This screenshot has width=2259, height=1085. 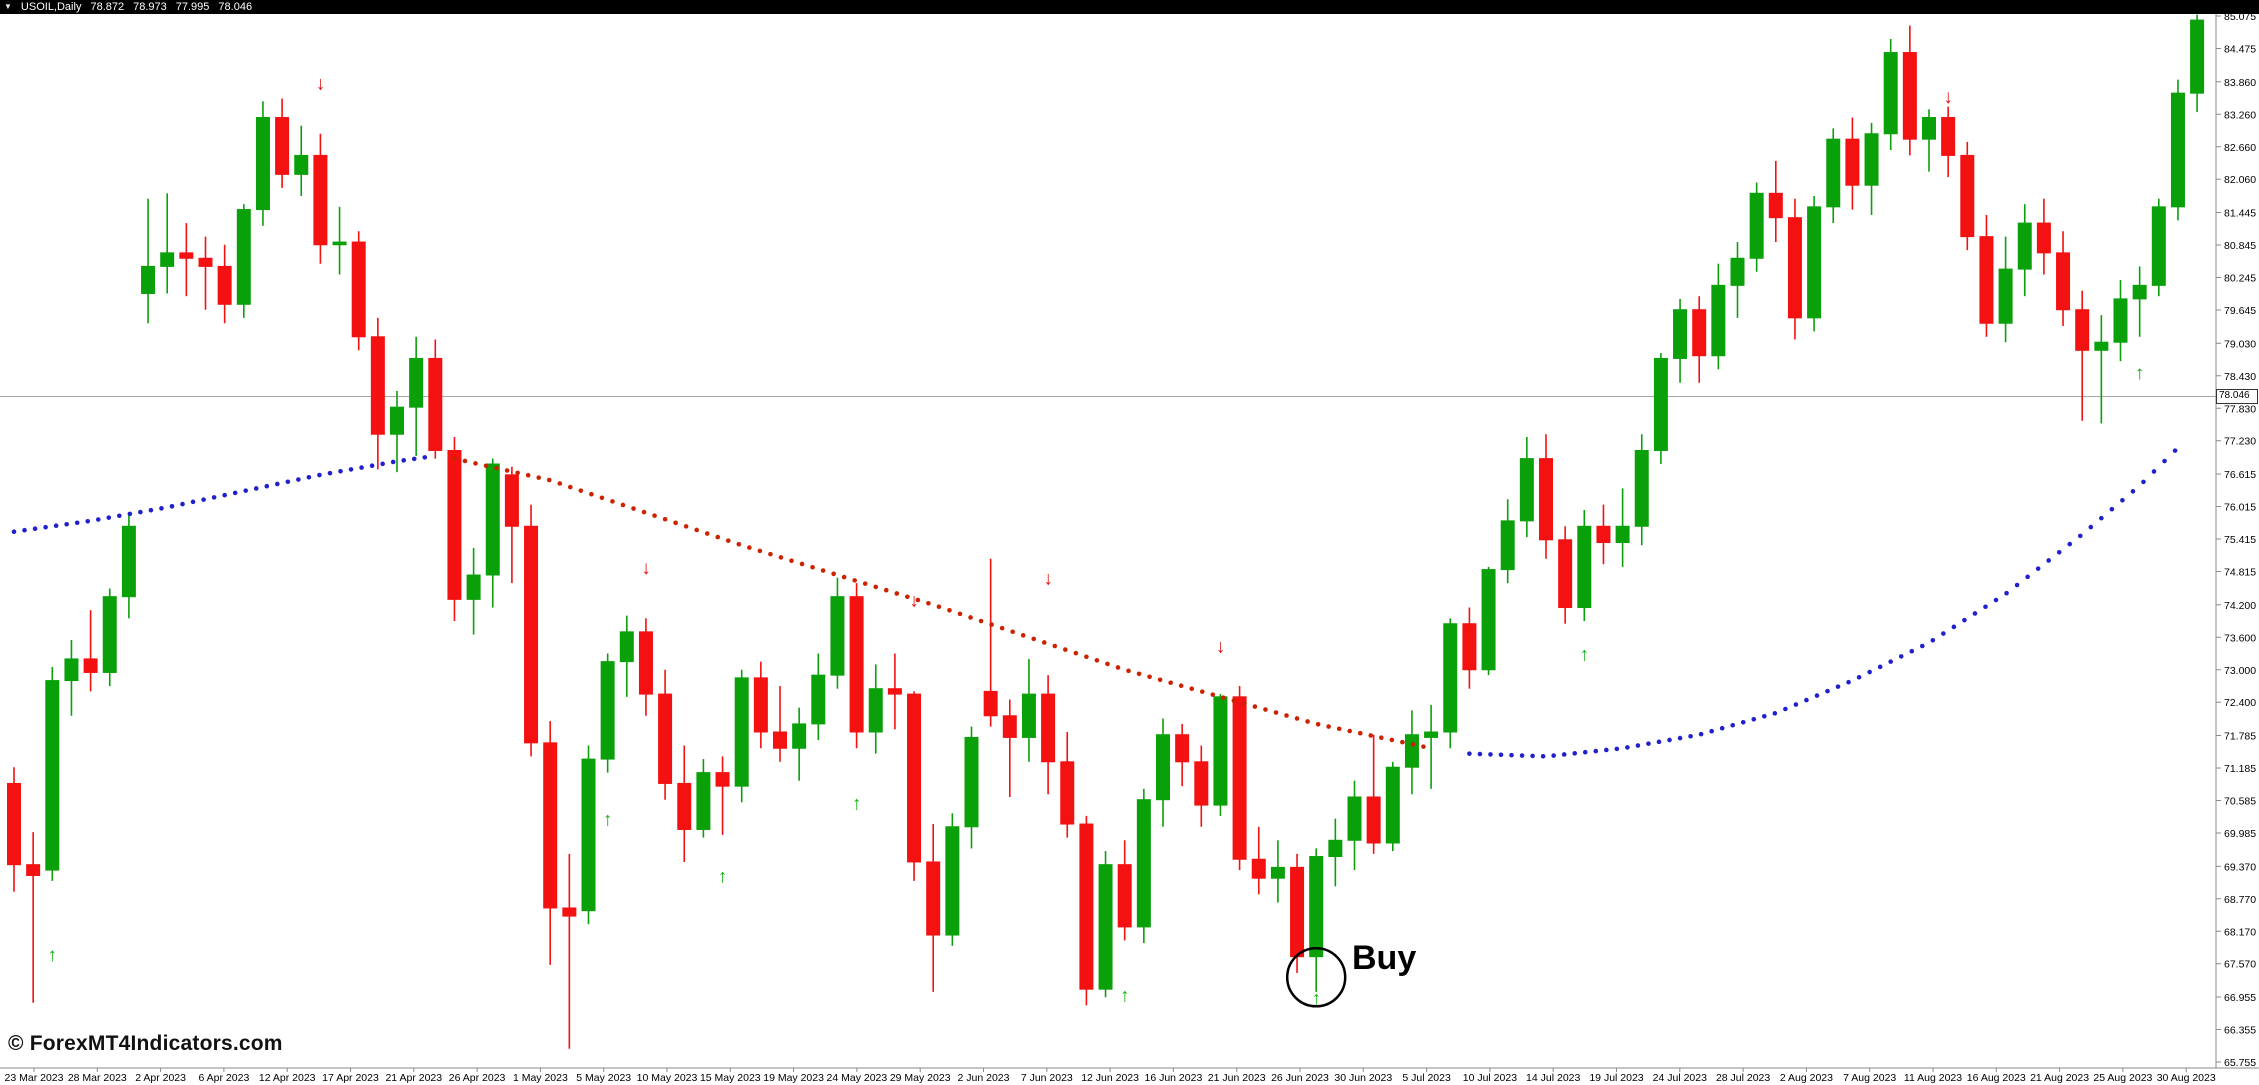 What do you see at coordinates (1426, 1078) in the screenshot?
I see `time-axis-label: 5 Jul 2023` at bounding box center [1426, 1078].